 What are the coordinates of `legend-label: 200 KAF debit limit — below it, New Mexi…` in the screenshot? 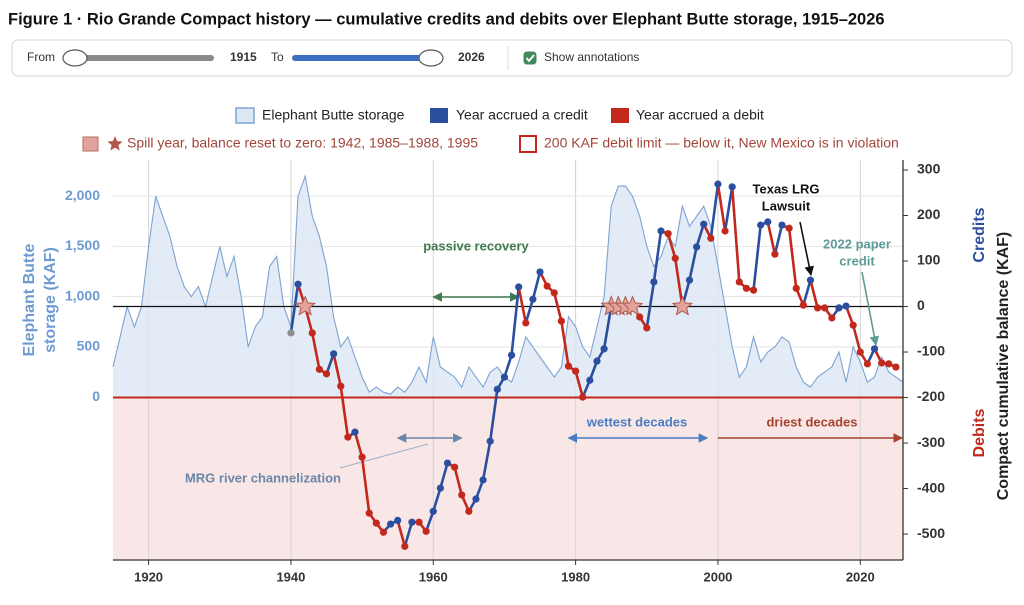 It's located at (721, 143).